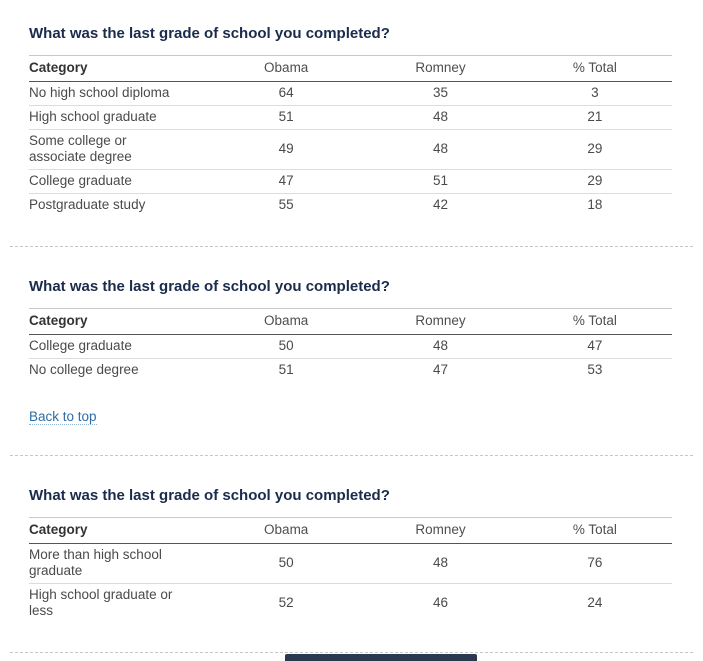 The image size is (703, 661). I want to click on cell-category: High school graduate, so click(119, 117).